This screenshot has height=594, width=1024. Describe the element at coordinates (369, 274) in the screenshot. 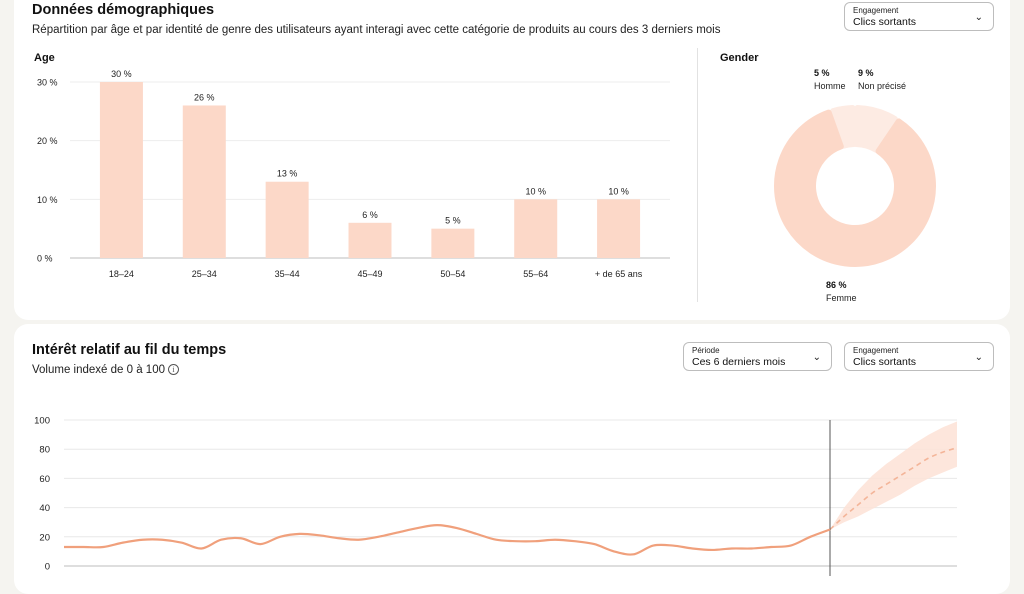

I see `x-tick-label: 45–49` at that location.